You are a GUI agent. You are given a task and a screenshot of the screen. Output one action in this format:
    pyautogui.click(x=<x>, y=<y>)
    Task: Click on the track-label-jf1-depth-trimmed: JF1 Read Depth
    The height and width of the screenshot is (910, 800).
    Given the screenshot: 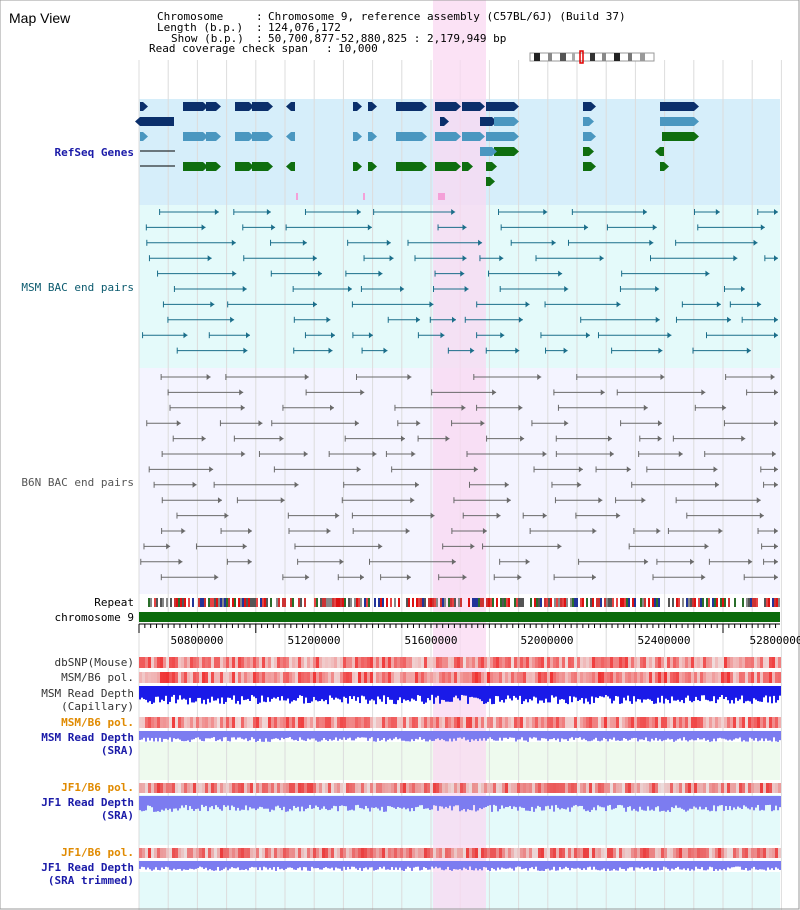 What is the action you would take?
    pyautogui.click(x=87, y=867)
    